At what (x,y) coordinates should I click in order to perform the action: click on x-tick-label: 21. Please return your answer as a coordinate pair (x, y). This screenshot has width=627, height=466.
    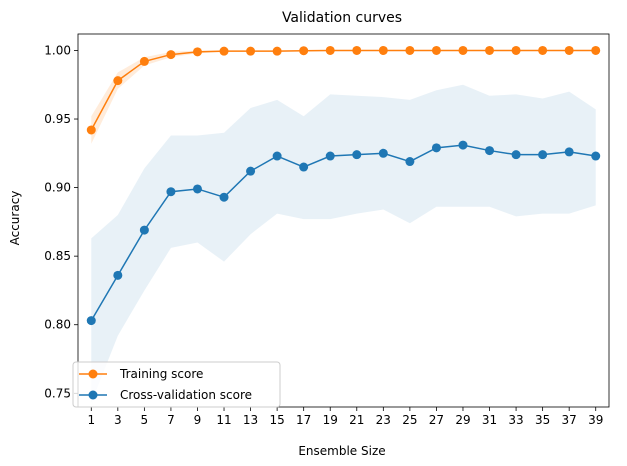
    Looking at the image, I should click on (356, 420).